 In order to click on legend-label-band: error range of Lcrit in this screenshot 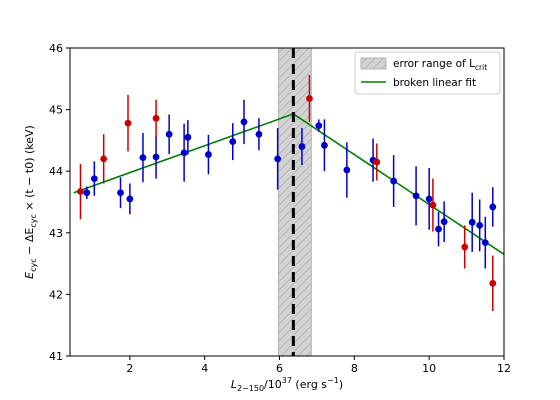, I will do `click(440, 65)`.